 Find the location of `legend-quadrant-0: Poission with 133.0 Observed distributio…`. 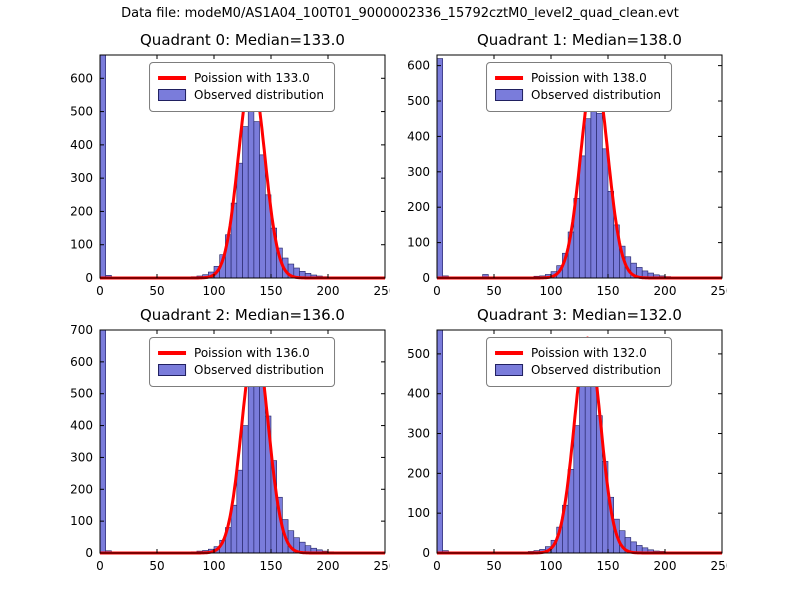

legend-quadrant-0: Poission with 133.0 Observed distributio… is located at coordinates (242, 87).